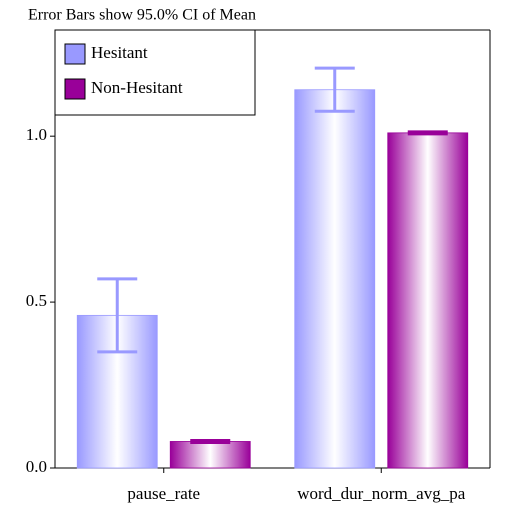 This screenshot has width=510, height=516. What do you see at coordinates (36, 134) in the screenshot?
I see `y-tick-label: 1.0` at bounding box center [36, 134].